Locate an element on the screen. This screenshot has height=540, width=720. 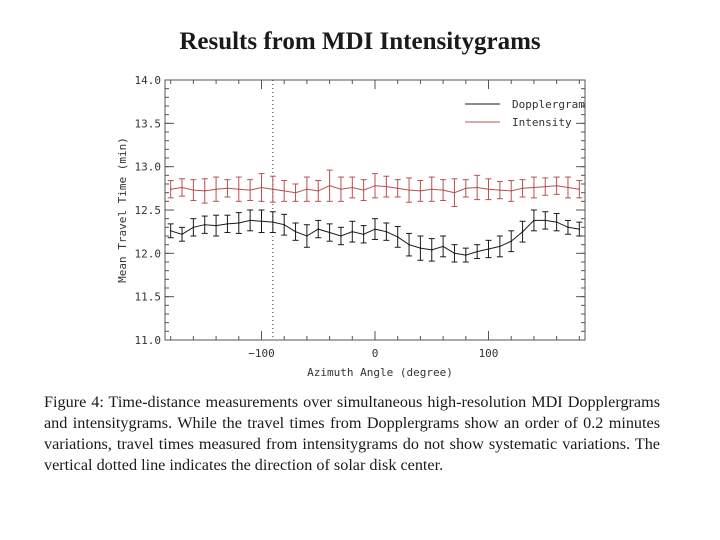
series-intensity is located at coordinates (375, 188).